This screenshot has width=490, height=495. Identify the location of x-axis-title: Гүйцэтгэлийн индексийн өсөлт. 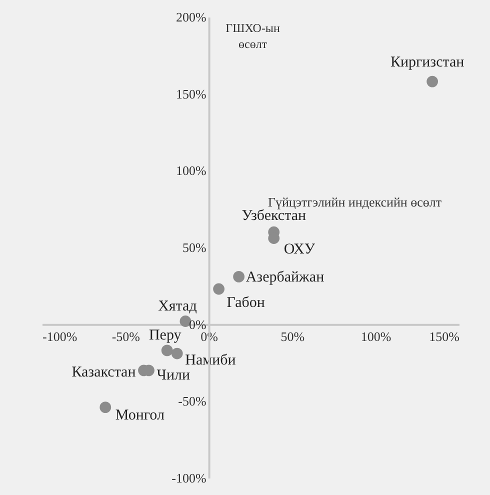
(355, 202).